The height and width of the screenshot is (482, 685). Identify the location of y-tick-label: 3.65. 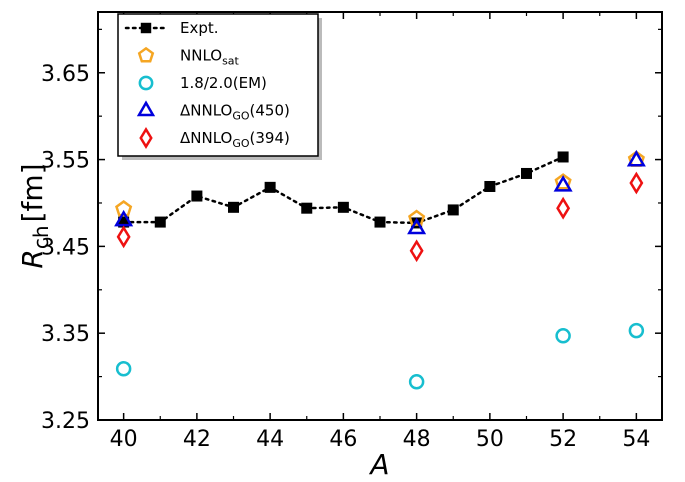
(65, 74).